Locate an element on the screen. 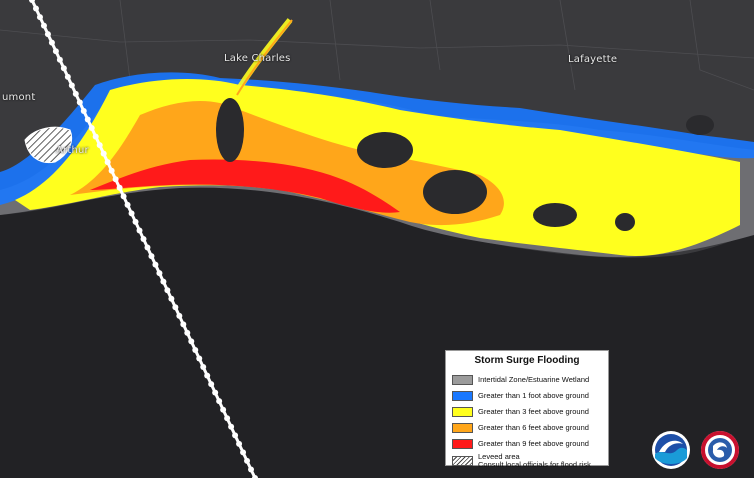 Image resolution: width=754 pixels, height=478 pixels. legend-label: Greater than 3 feet above ground is located at coordinates (533, 411).